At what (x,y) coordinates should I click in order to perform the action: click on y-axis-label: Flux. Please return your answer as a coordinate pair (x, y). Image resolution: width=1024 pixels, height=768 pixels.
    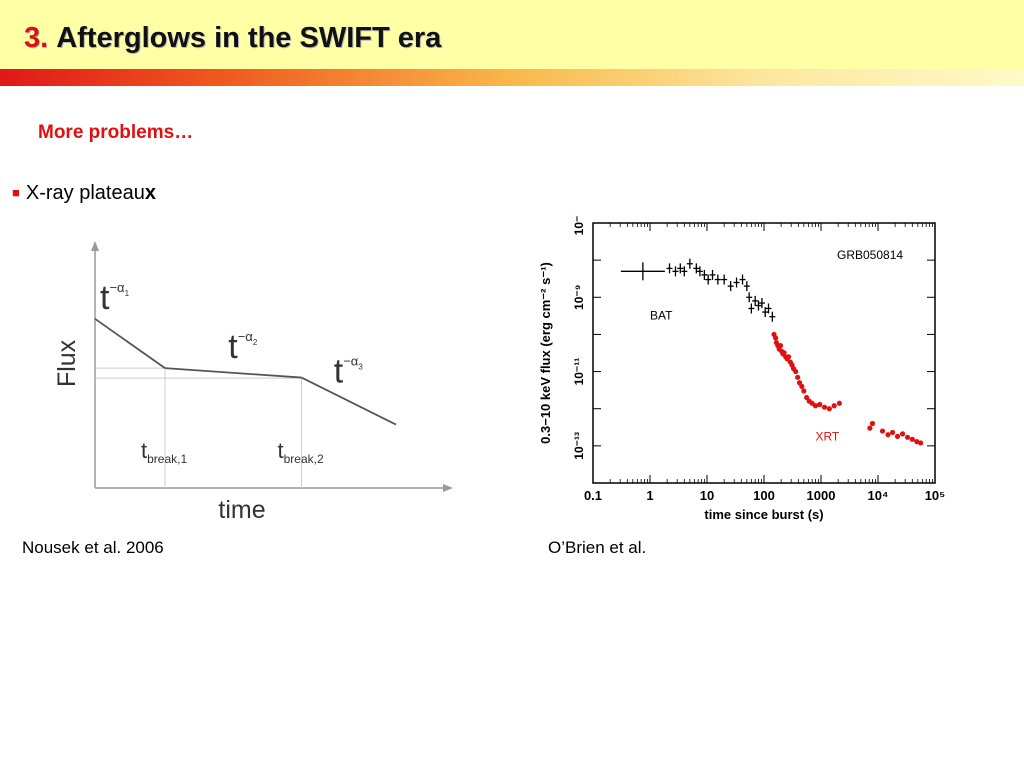
    Looking at the image, I should click on (67, 363).